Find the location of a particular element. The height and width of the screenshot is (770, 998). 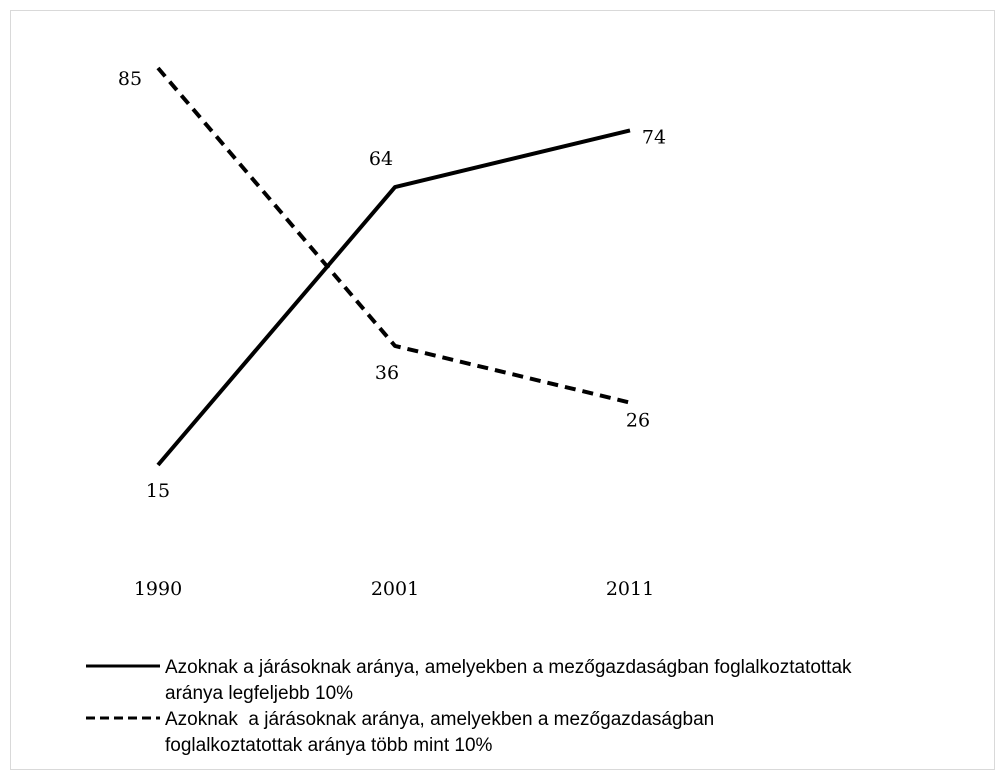

data-label: 85 is located at coordinates (130, 79).